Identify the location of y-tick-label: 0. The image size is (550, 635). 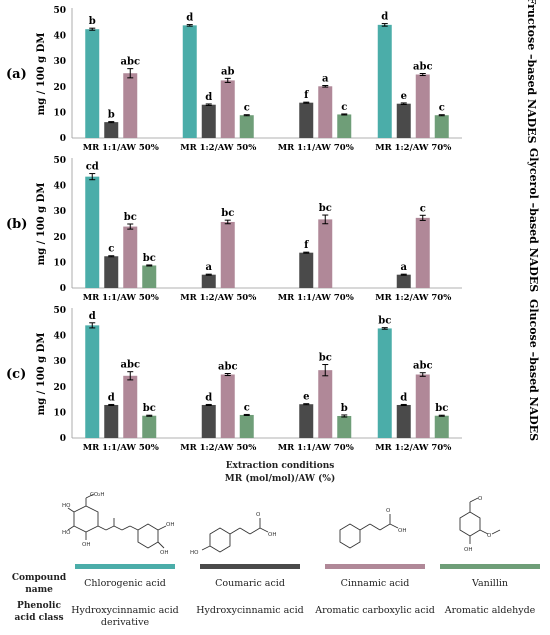
(63, 439).